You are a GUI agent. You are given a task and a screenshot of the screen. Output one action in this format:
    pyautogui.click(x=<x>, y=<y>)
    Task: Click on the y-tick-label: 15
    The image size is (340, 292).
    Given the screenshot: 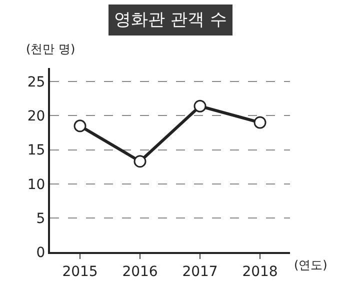 What is the action you would take?
    pyautogui.click(x=36, y=150)
    